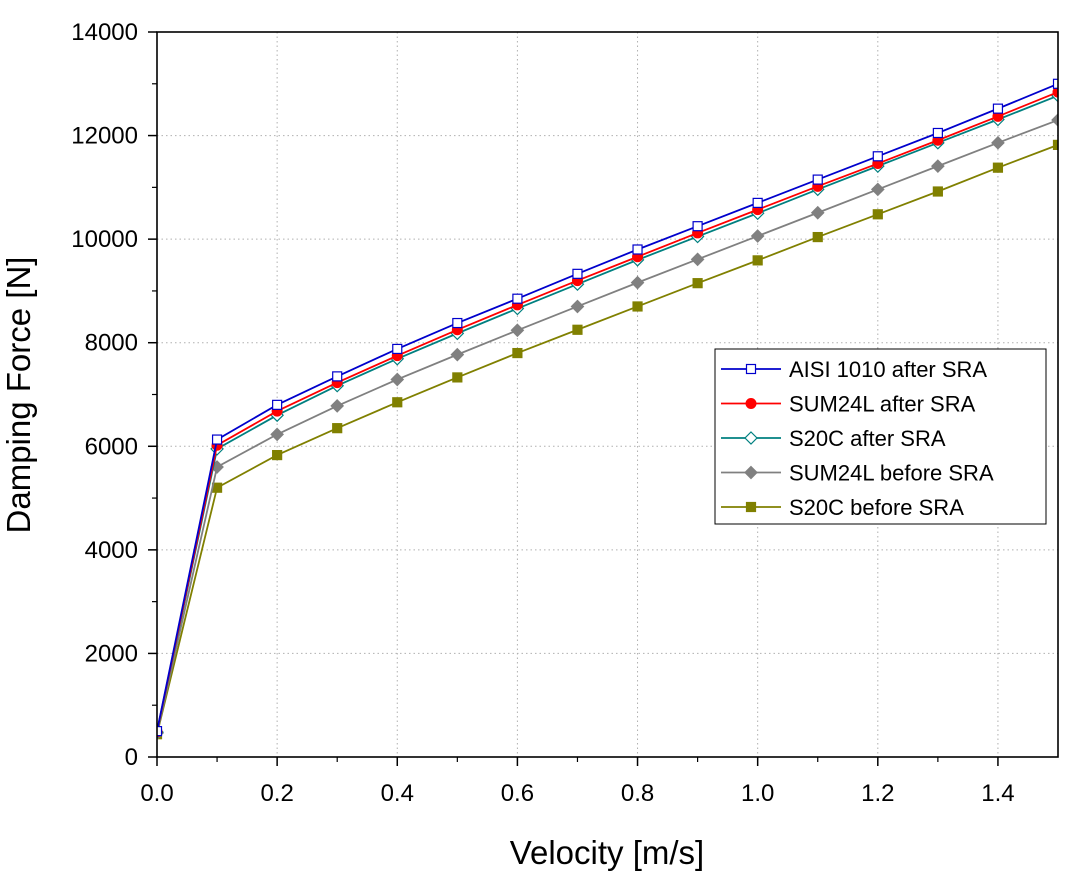  What do you see at coordinates (517, 793) in the screenshot?
I see `x-tick-label: 0.6` at bounding box center [517, 793].